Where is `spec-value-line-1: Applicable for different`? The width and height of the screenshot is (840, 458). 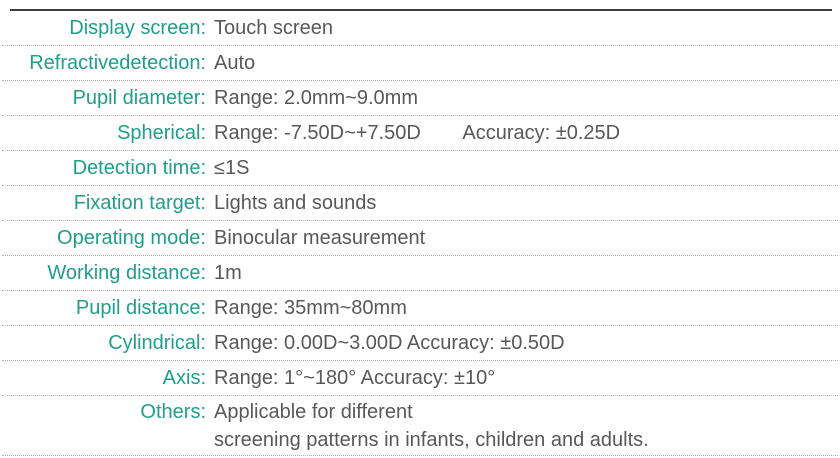
spec-value-line-1: Applicable for different is located at coordinates (313, 412).